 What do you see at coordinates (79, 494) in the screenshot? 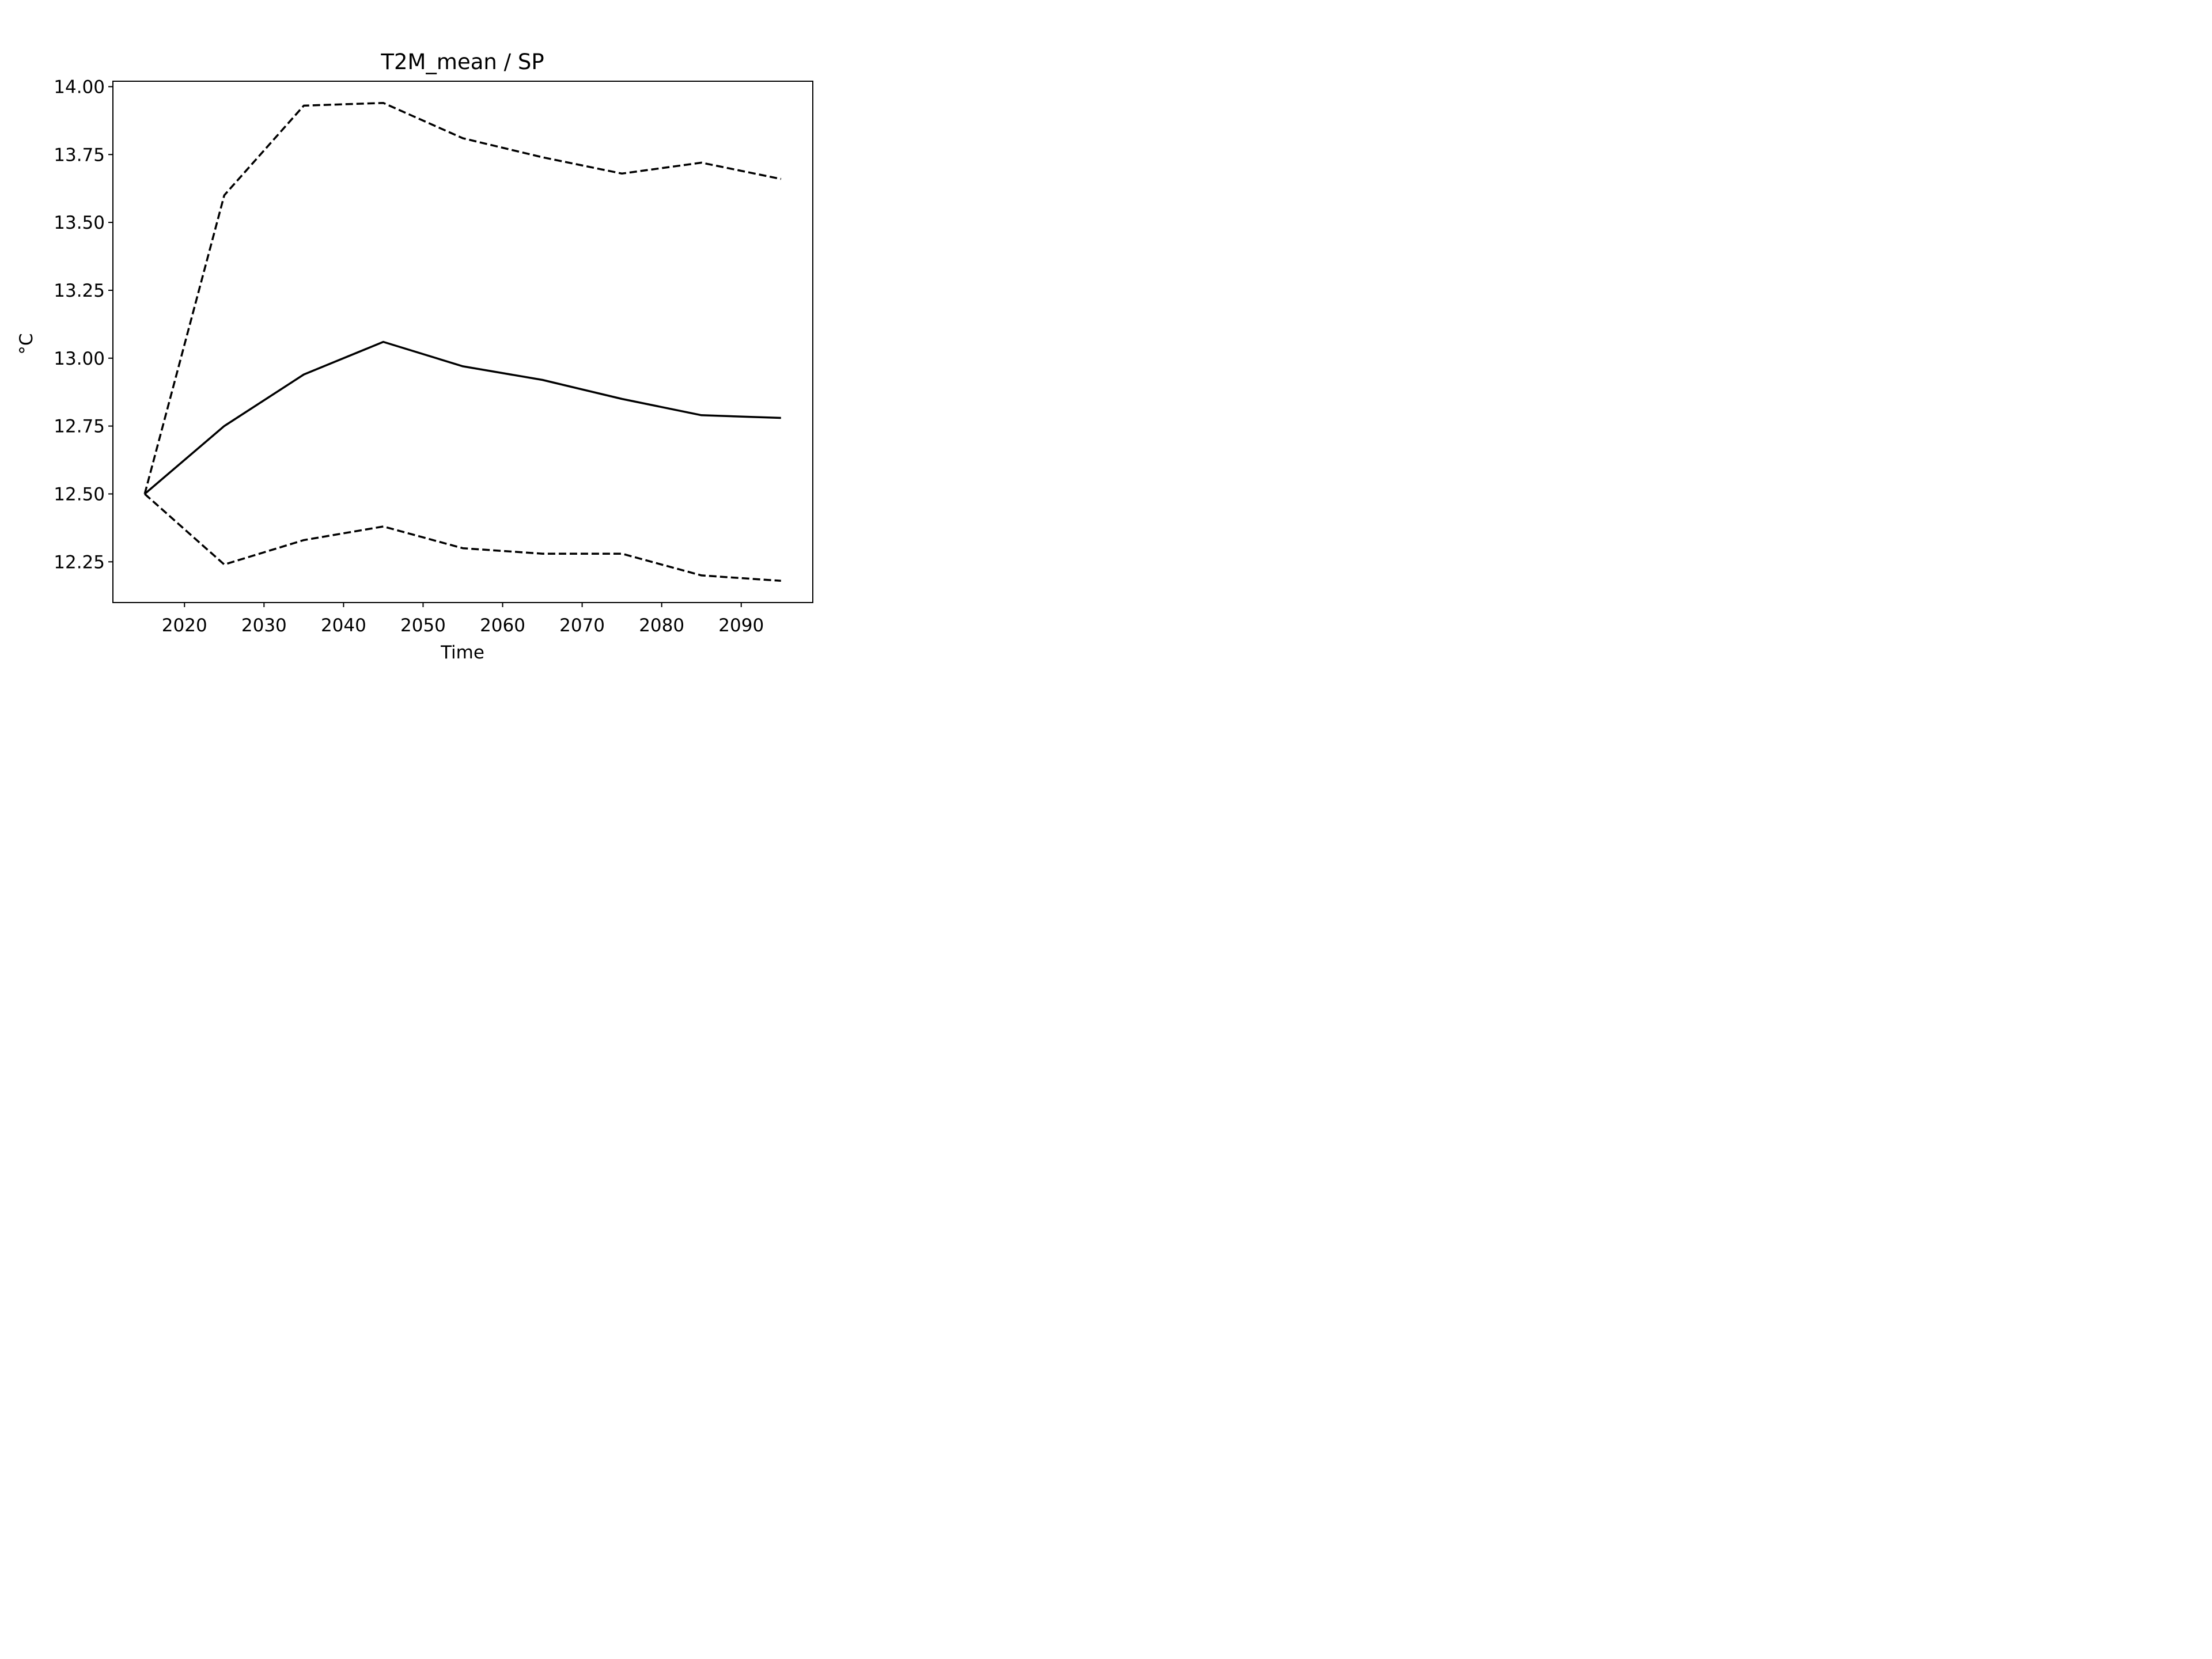
I see `y-tick-label: 12.50` at bounding box center [79, 494].